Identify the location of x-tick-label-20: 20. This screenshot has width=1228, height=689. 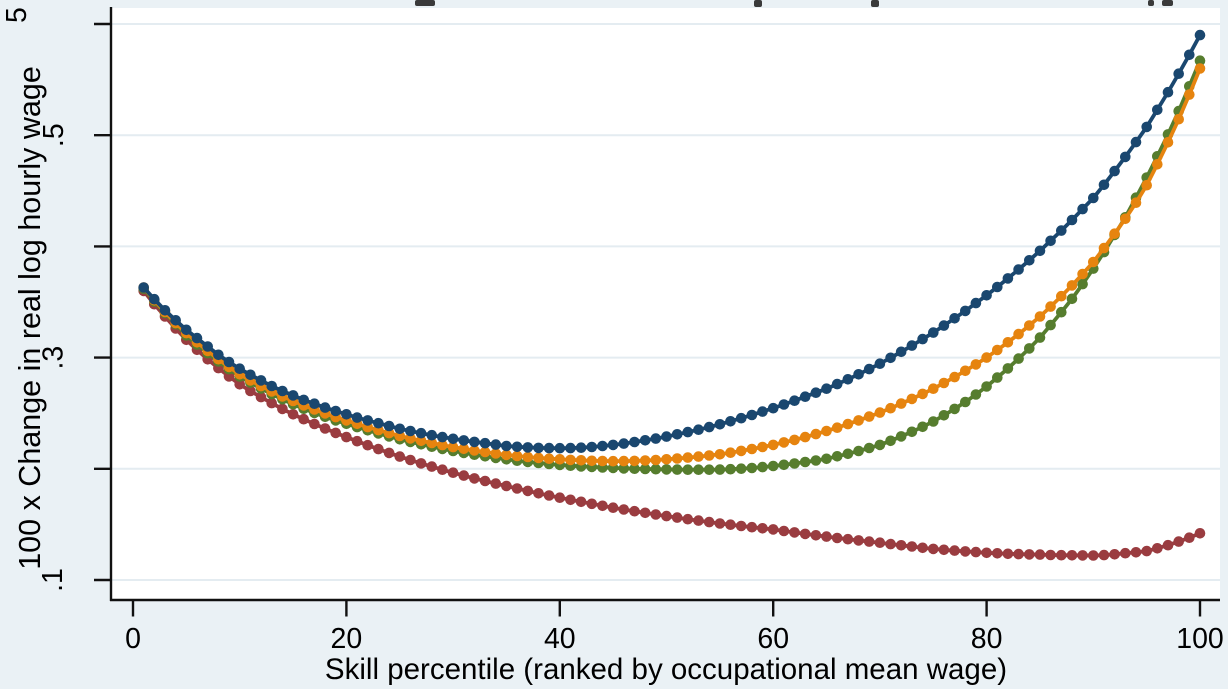
(347, 639).